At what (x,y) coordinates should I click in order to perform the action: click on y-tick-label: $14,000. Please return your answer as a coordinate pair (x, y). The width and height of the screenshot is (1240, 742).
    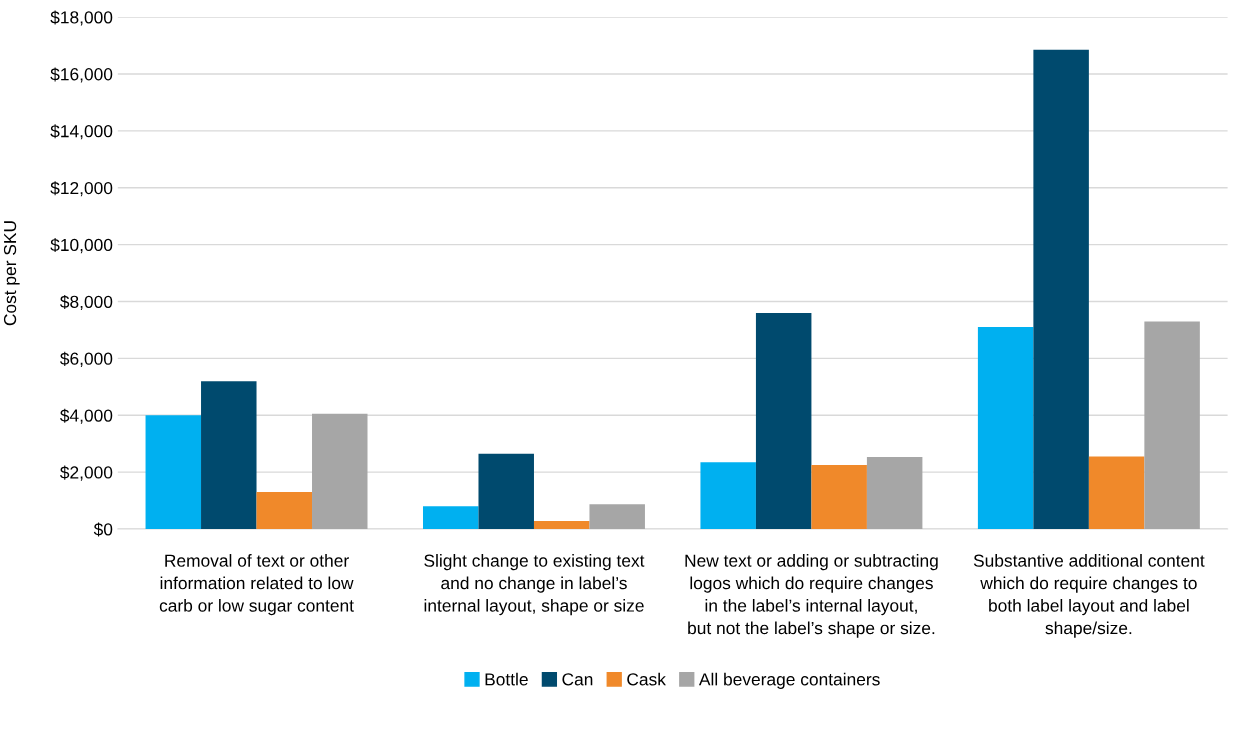
    Looking at the image, I should click on (81, 132).